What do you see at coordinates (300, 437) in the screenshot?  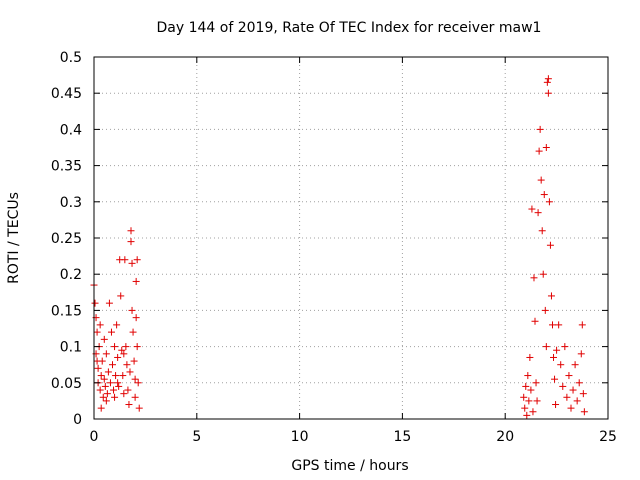 I see `x-tick-label: 10` at bounding box center [300, 437].